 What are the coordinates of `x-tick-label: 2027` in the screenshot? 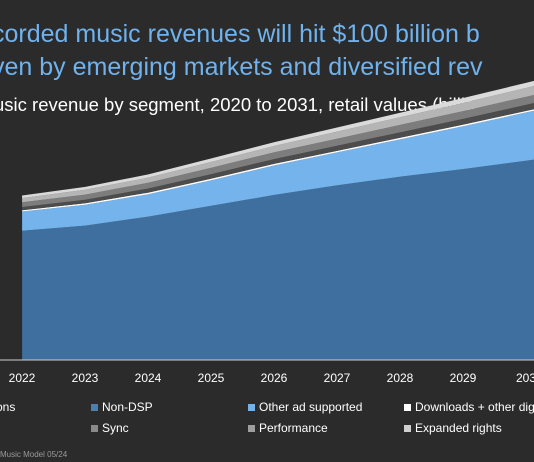 It's located at (337, 378).